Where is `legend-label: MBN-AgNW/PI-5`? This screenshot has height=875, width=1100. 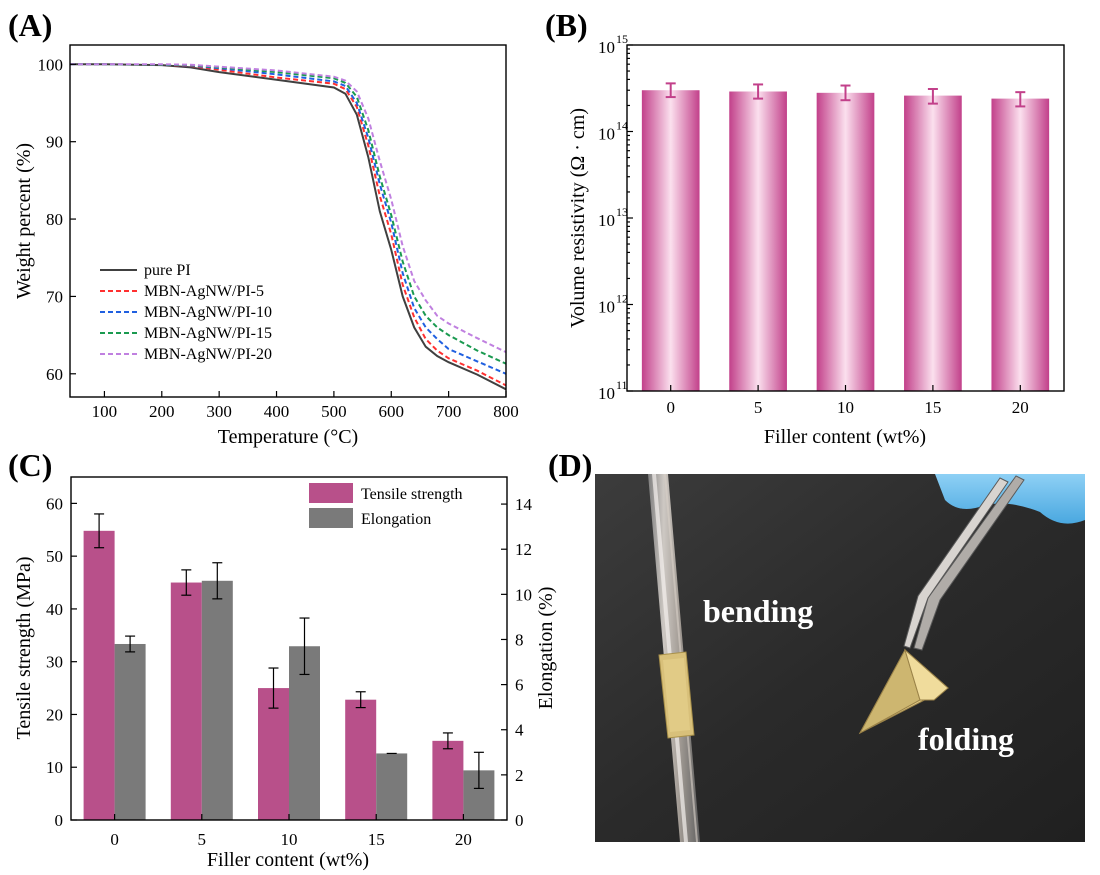
legend-label: MBN-AgNW/PI-5 is located at coordinates (204, 291).